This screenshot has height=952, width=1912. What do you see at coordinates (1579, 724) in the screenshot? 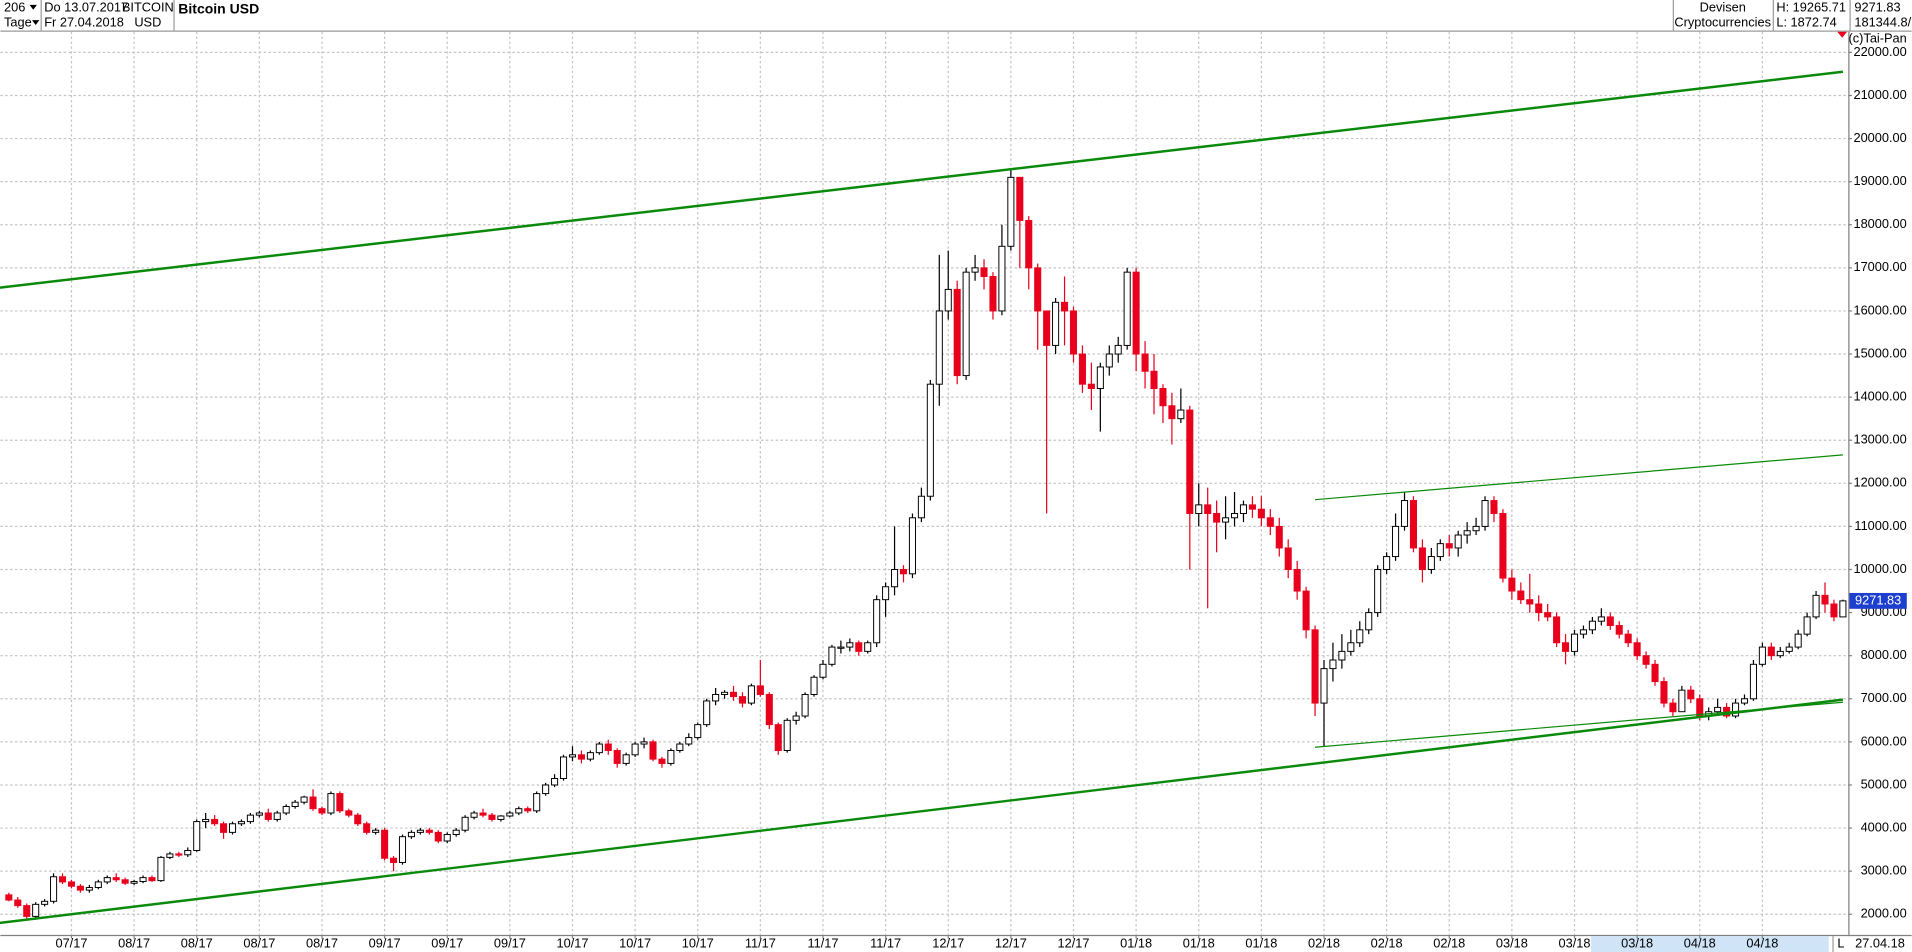
I see `trend-line` at bounding box center [1579, 724].